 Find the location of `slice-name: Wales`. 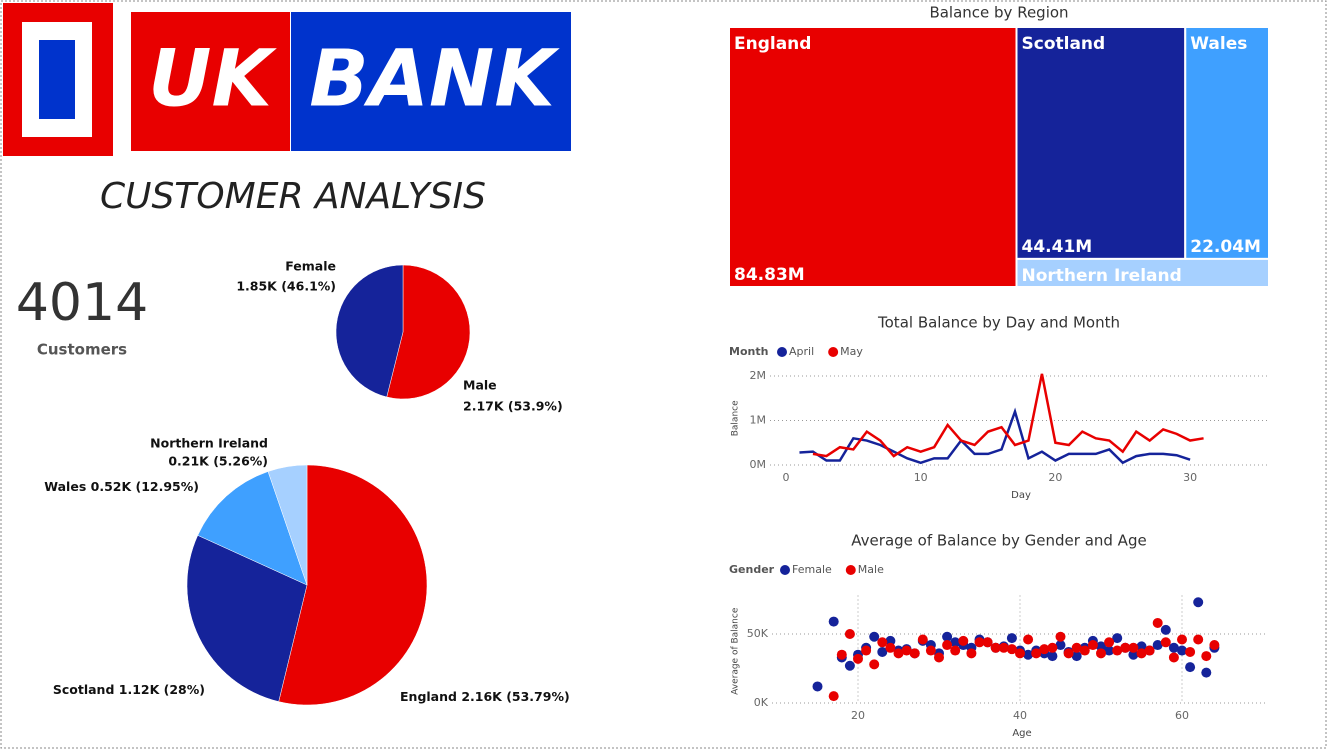

slice-name: Wales is located at coordinates (65, 486).